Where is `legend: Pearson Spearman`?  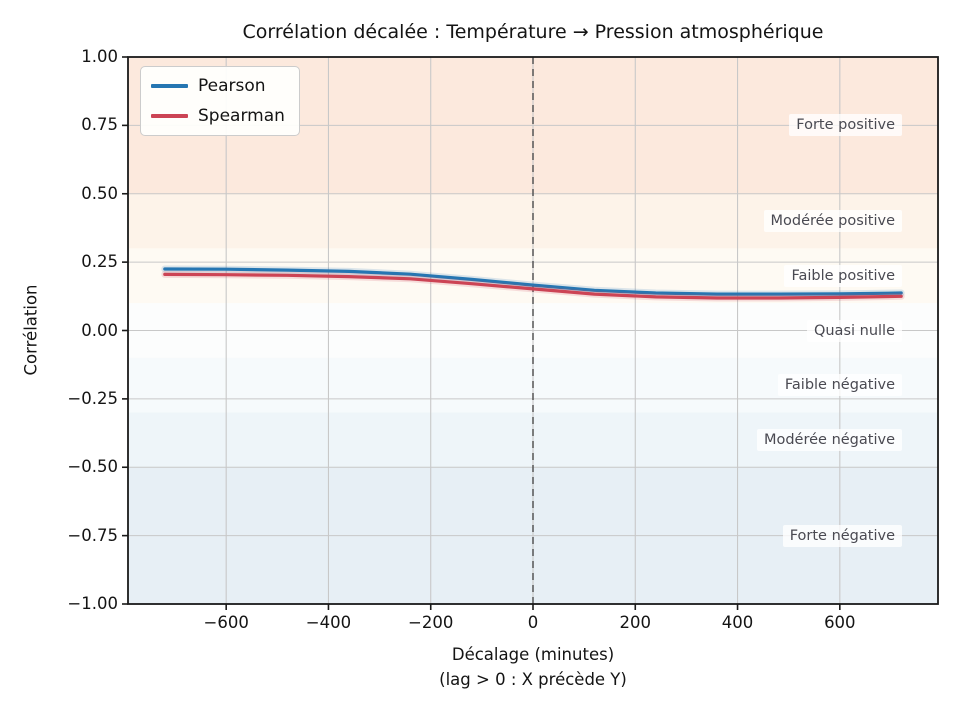
legend: Pearson Spearman is located at coordinates (220, 101).